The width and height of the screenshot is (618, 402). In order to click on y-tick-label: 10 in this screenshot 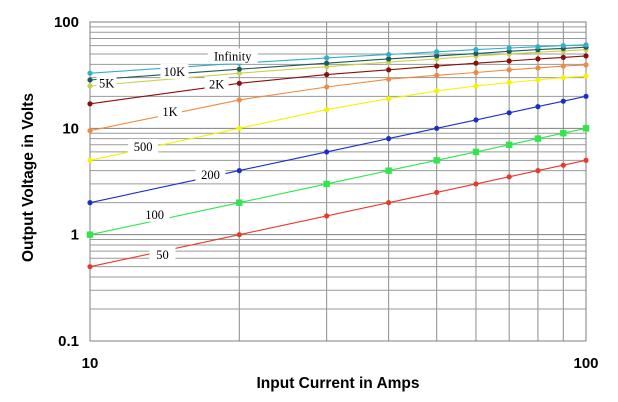, I will do `click(70, 128)`.